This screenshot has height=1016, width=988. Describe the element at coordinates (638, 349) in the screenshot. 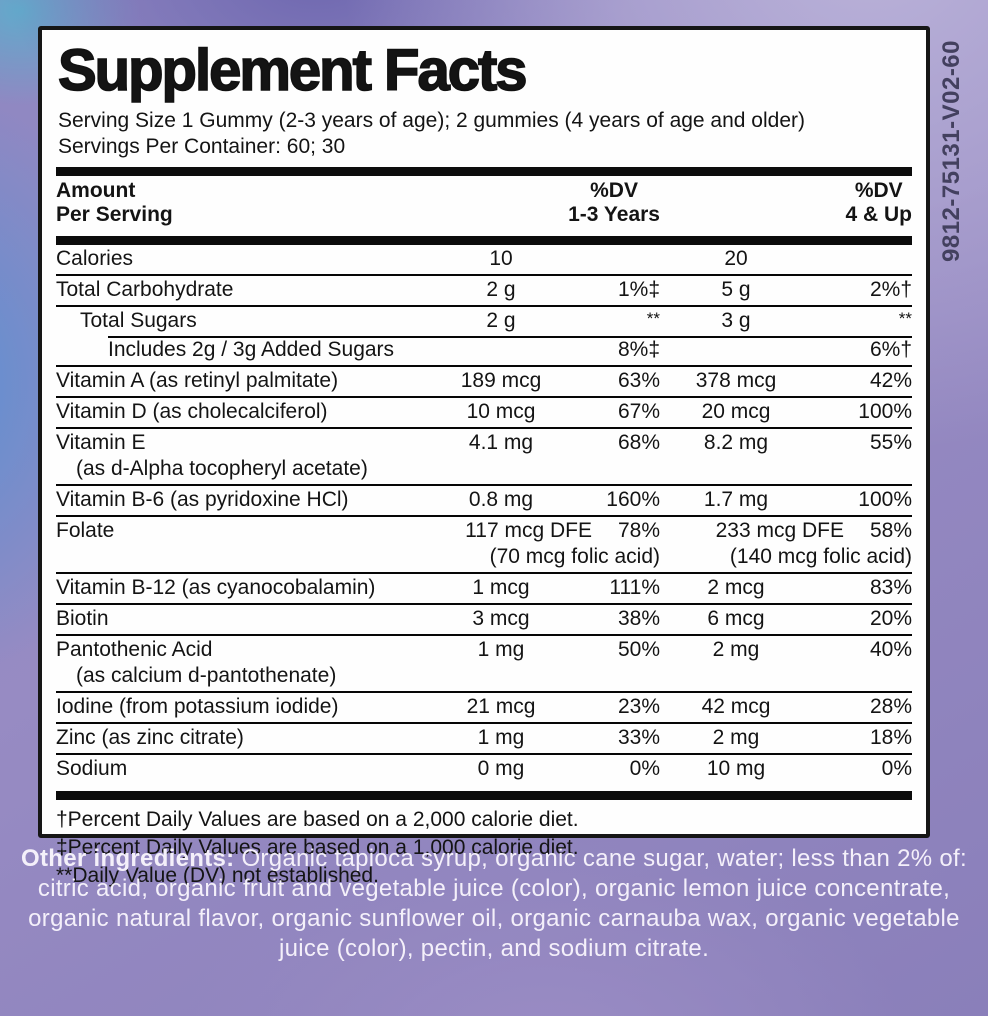

I see `dv-1-3: 8%‡` at that location.